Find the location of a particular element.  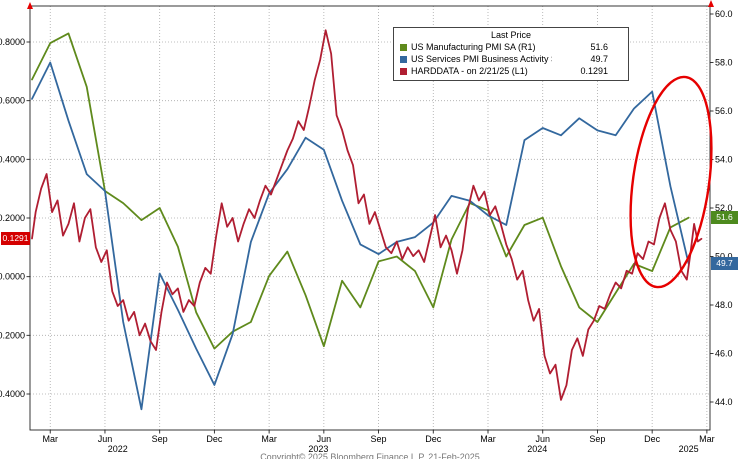

svg-text: 46.0 is located at coordinates (724, 354).